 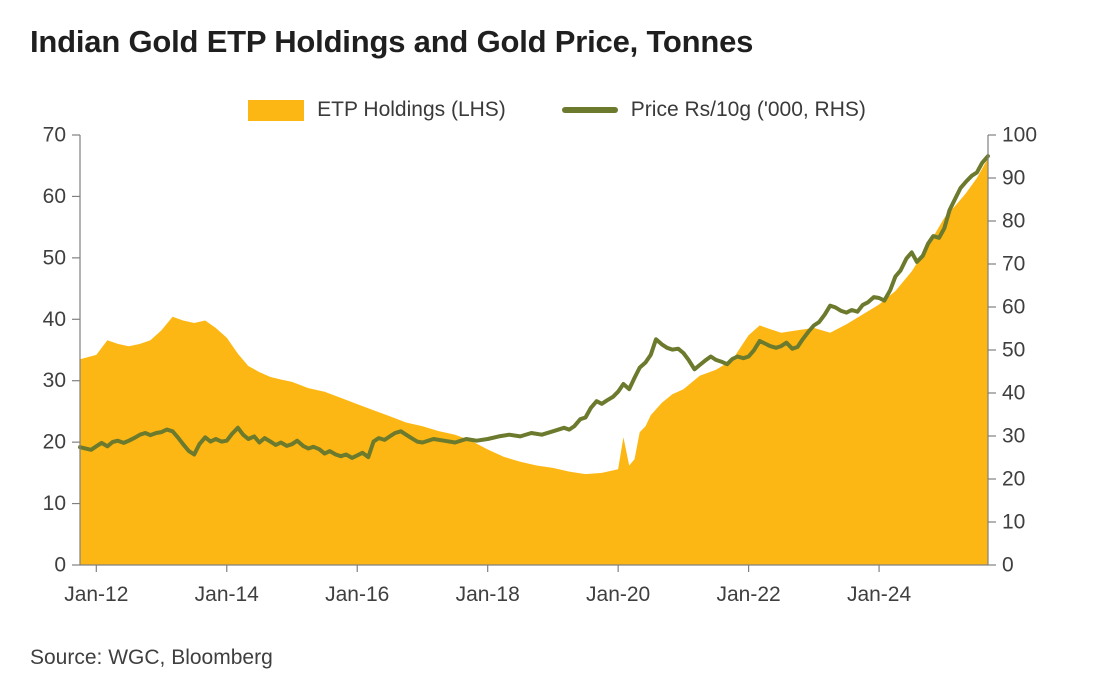 I want to click on right-axis-tick-label: 60, so click(x=1013, y=307).